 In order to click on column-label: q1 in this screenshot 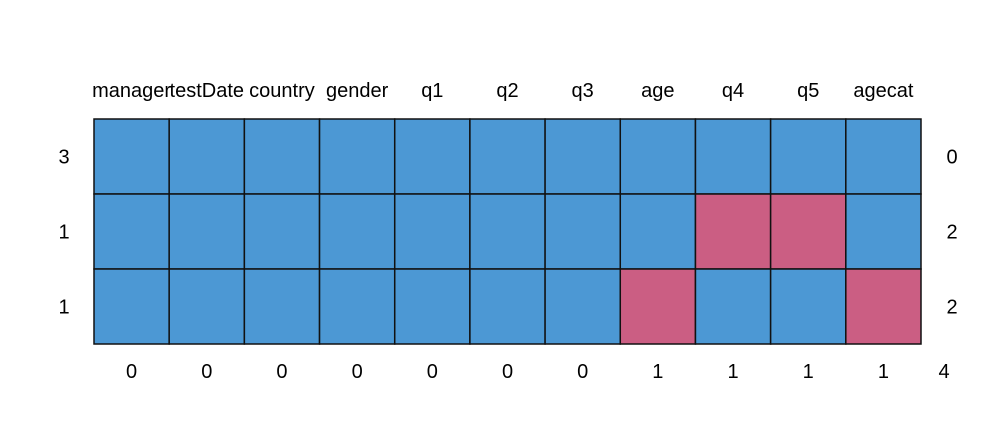, I will do `click(432, 91)`.